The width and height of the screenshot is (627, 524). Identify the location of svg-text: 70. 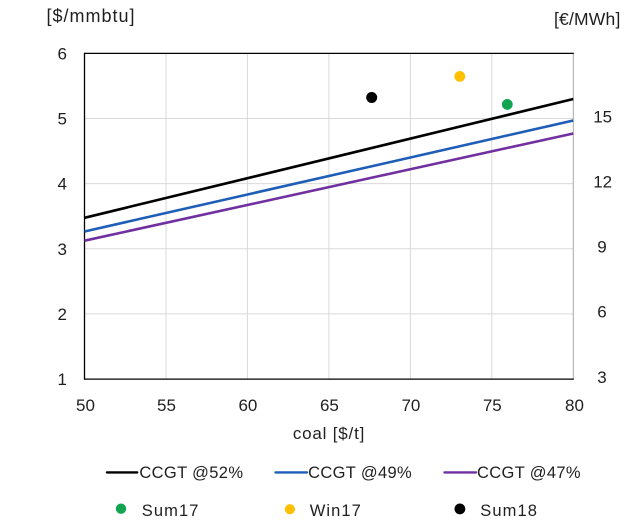
(410, 405).